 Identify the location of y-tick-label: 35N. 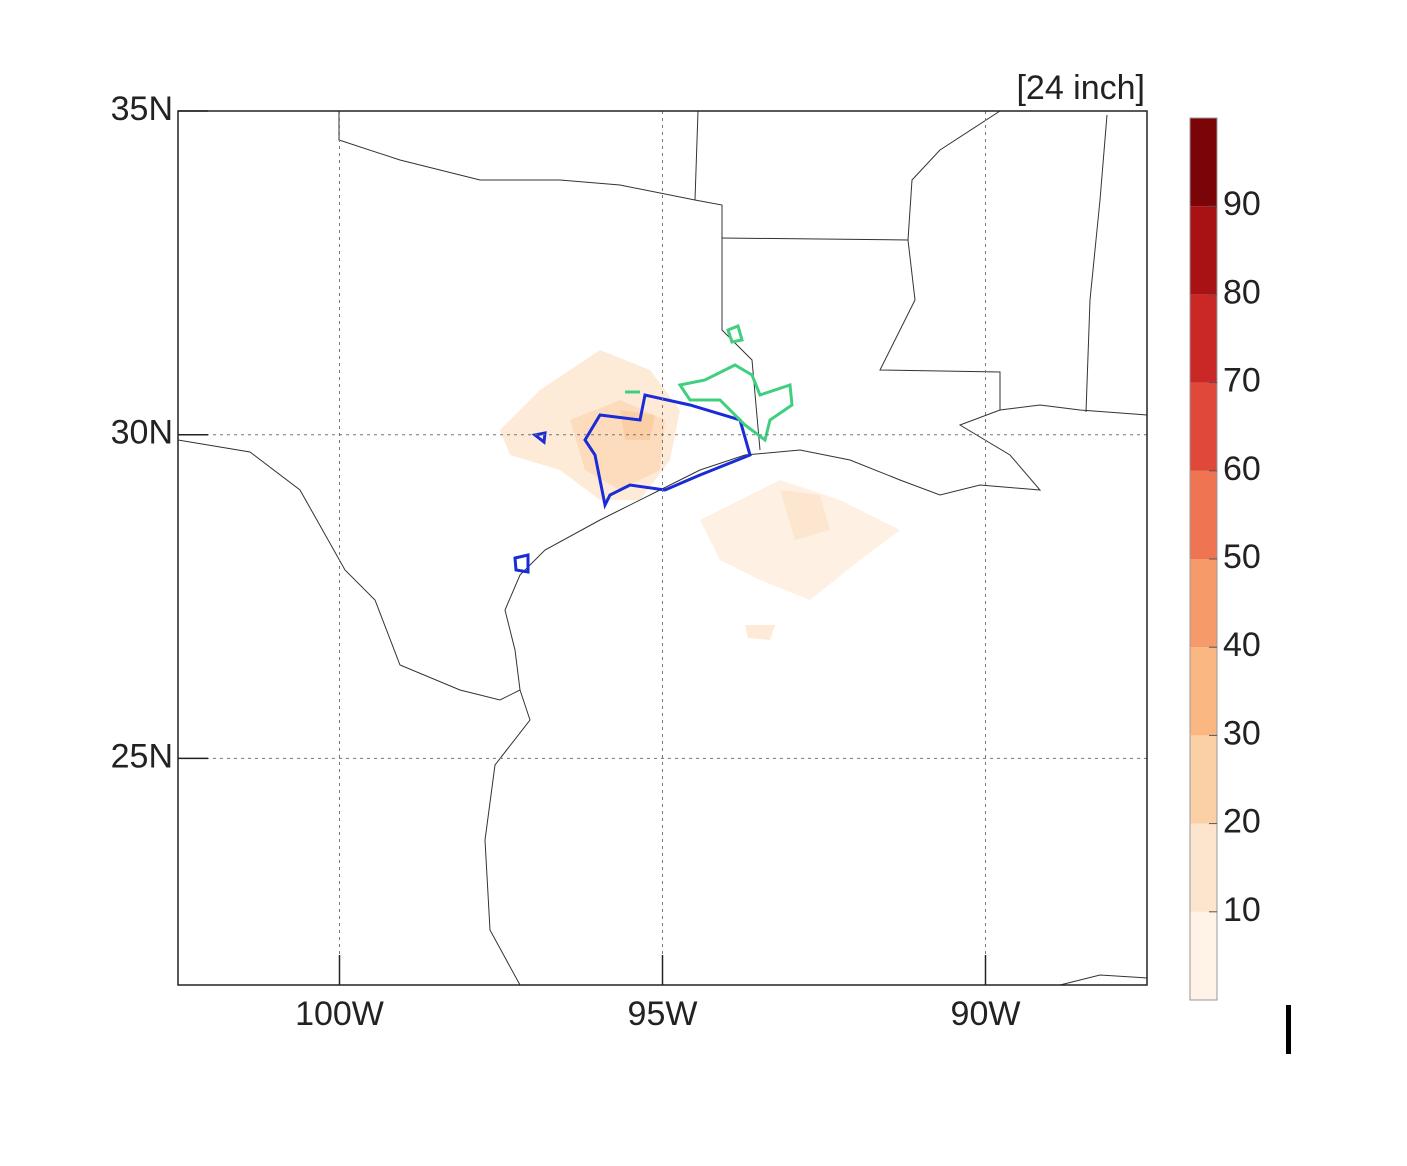
(142, 109).